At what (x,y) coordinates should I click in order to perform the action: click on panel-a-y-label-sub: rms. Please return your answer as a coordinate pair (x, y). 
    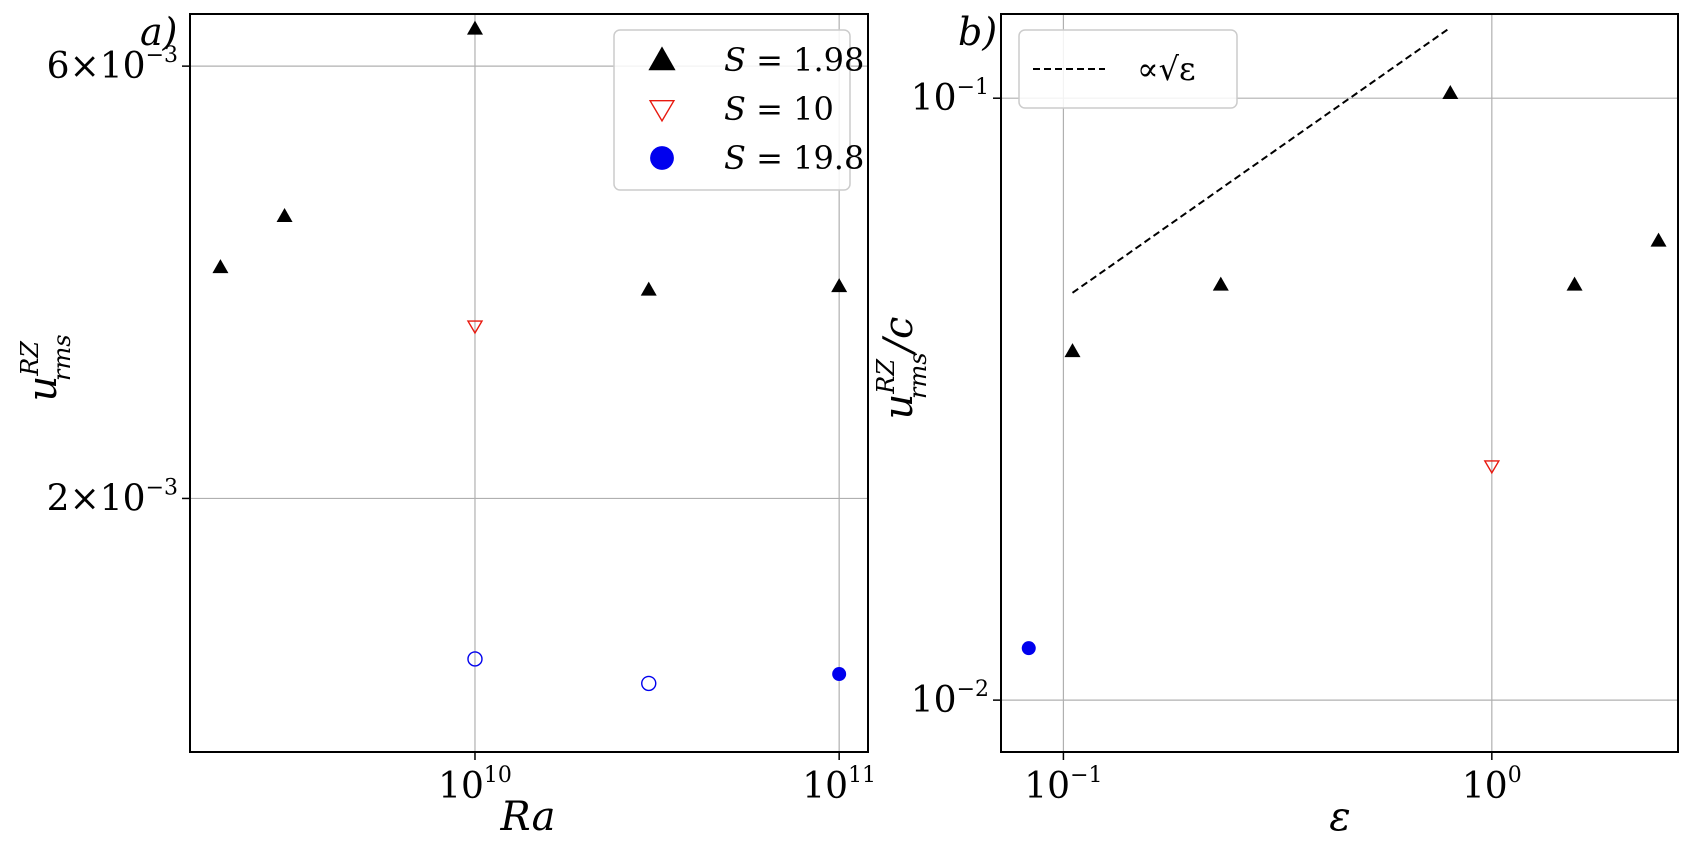
    Looking at the image, I should click on (62, 357).